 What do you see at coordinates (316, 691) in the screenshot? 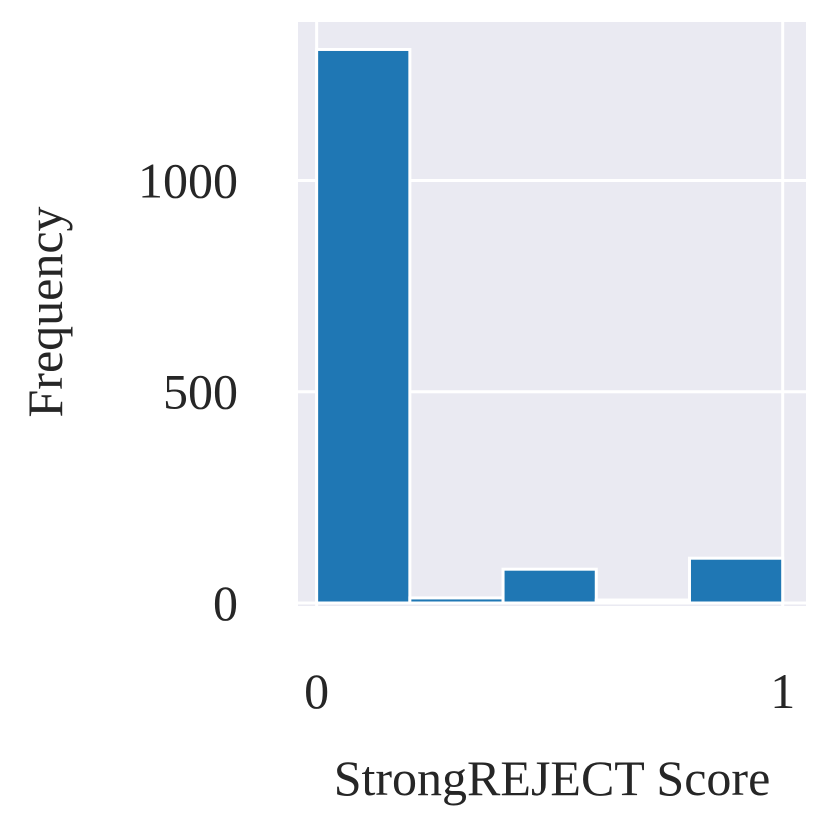
I see `x-tick-label: 0` at bounding box center [316, 691].